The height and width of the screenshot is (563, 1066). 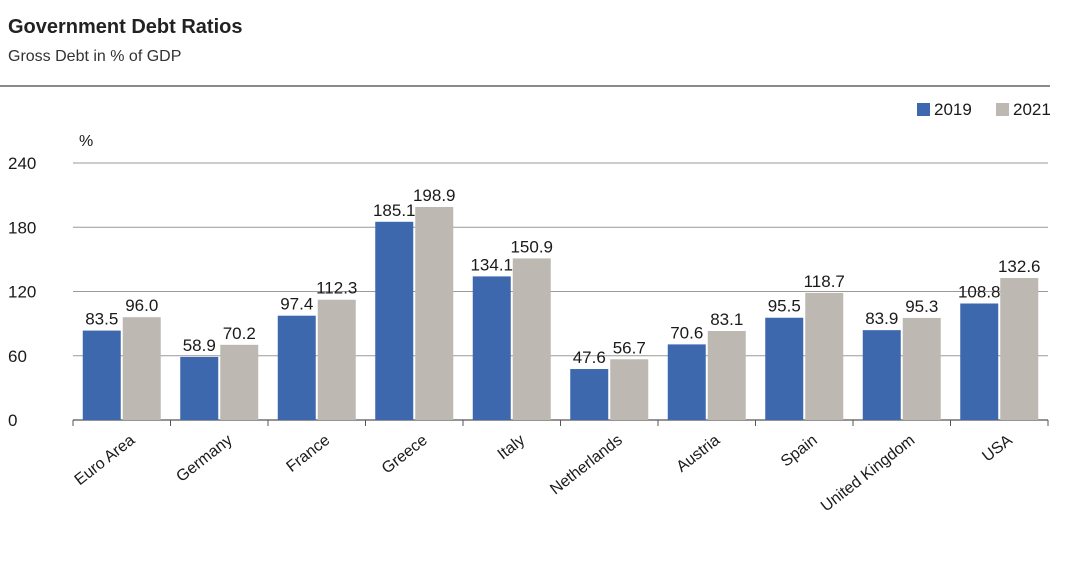 What do you see at coordinates (629, 347) in the screenshot?
I see `data-label-2021: 56.7` at bounding box center [629, 347].